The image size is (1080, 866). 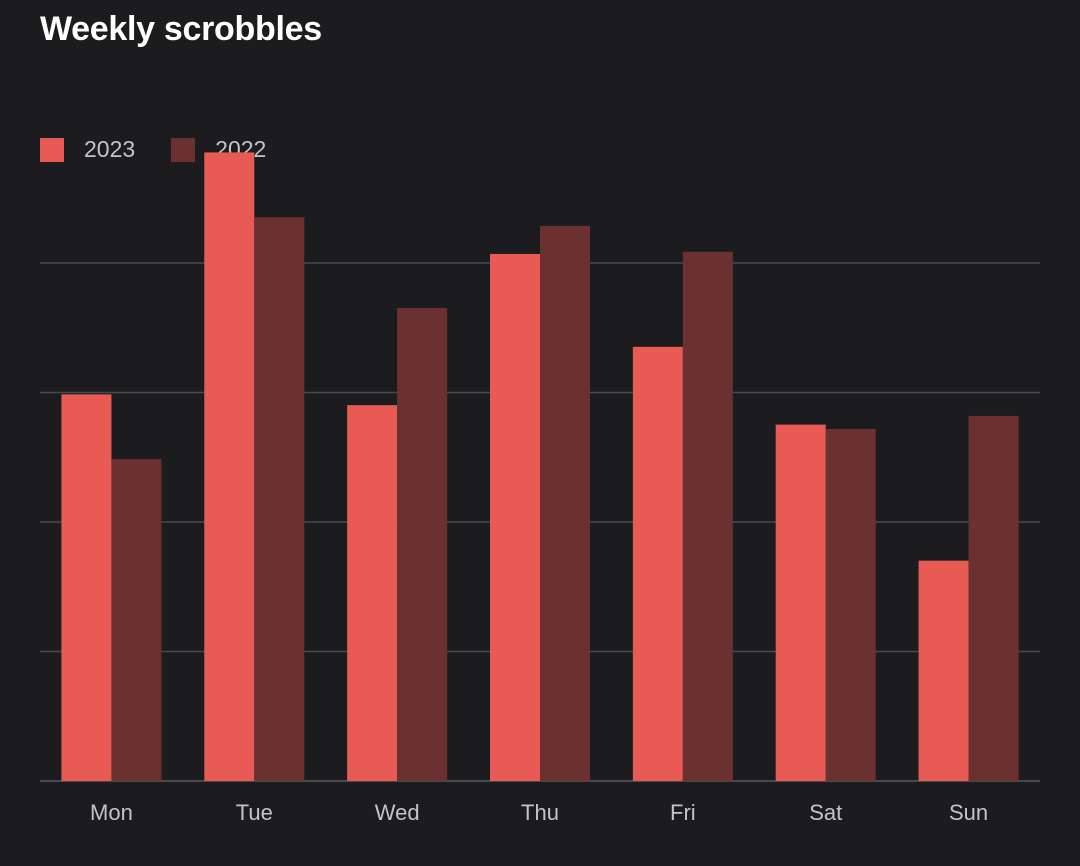 What do you see at coordinates (110, 149) in the screenshot?
I see `legend-label-2023: 2023` at bounding box center [110, 149].